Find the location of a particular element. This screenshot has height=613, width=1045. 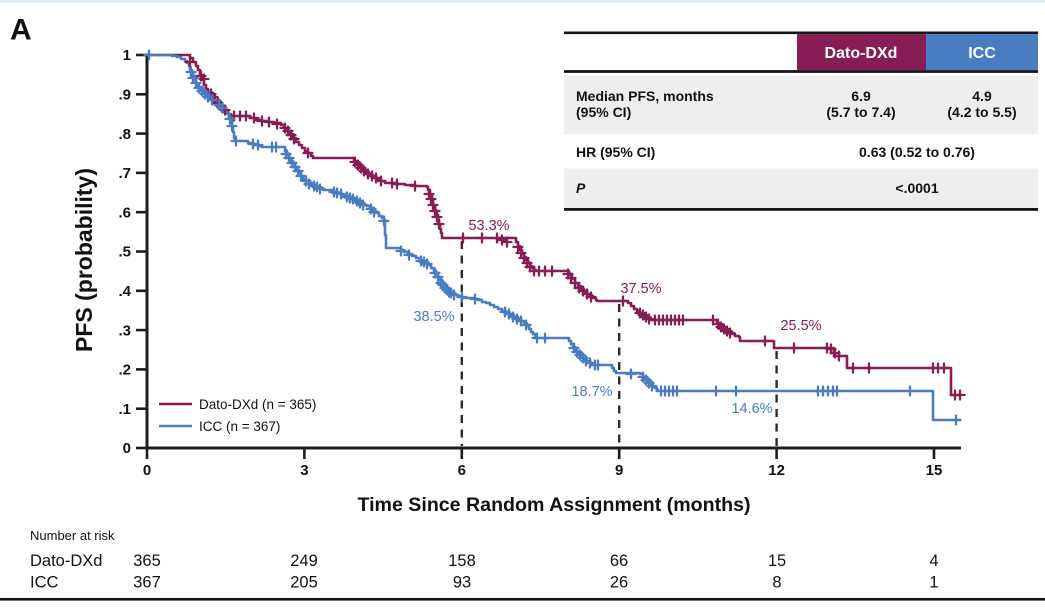

svg-text: 38.5% is located at coordinates (433, 317).